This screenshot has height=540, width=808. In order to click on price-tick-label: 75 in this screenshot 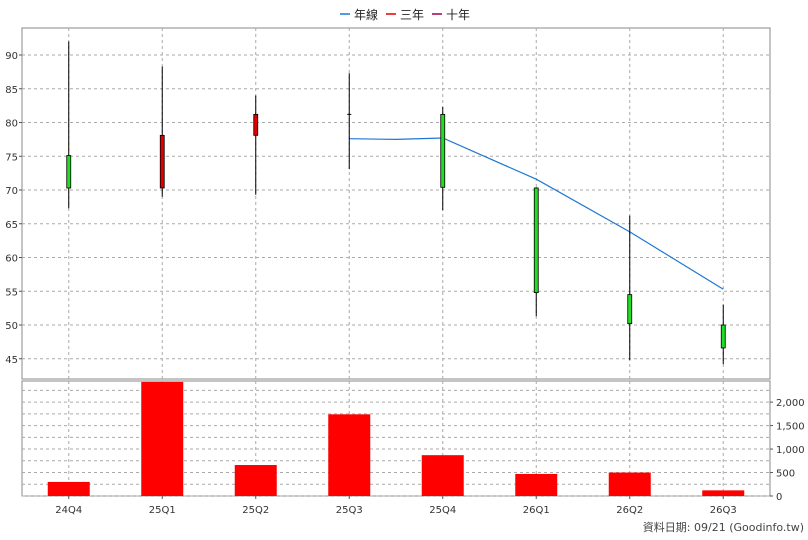, I will do `click(11, 157)`.